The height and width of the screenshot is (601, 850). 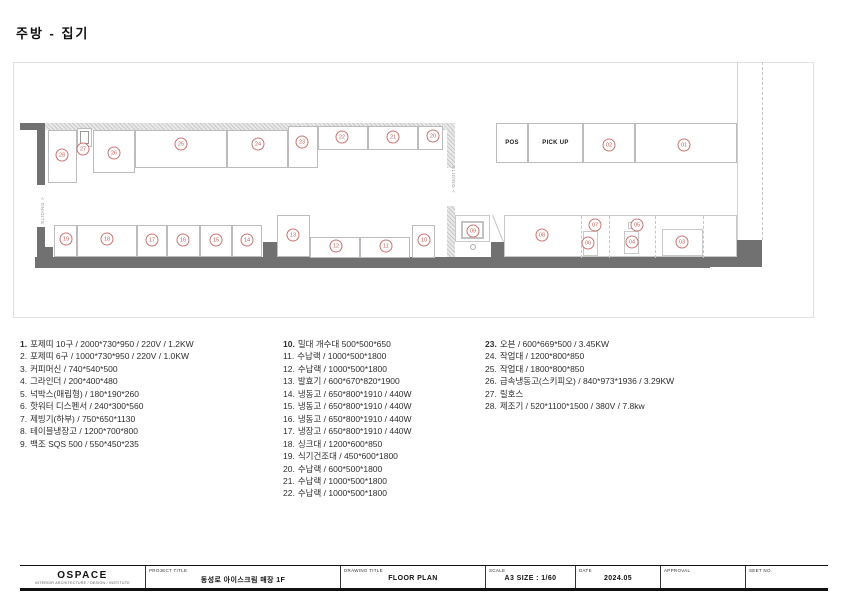 What do you see at coordinates (242, 577) in the screenshot?
I see `title-block-project-cell: PROJECT TITLE 동성로 아이스크림 매장 1F` at bounding box center [242, 577].